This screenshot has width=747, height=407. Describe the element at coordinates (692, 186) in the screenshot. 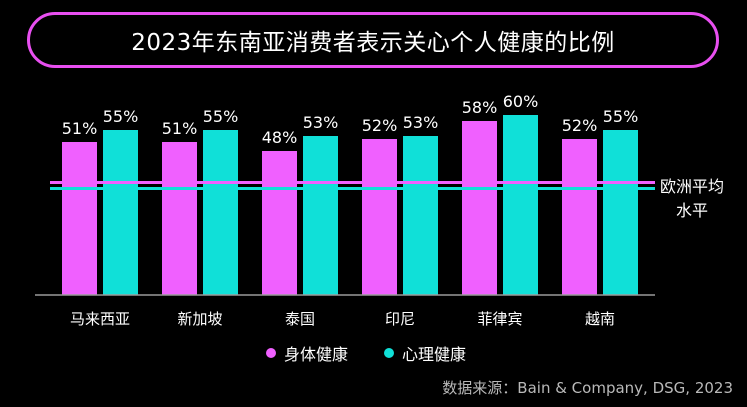

I see `reference-label-line-0: 欧洲平均` at that location.